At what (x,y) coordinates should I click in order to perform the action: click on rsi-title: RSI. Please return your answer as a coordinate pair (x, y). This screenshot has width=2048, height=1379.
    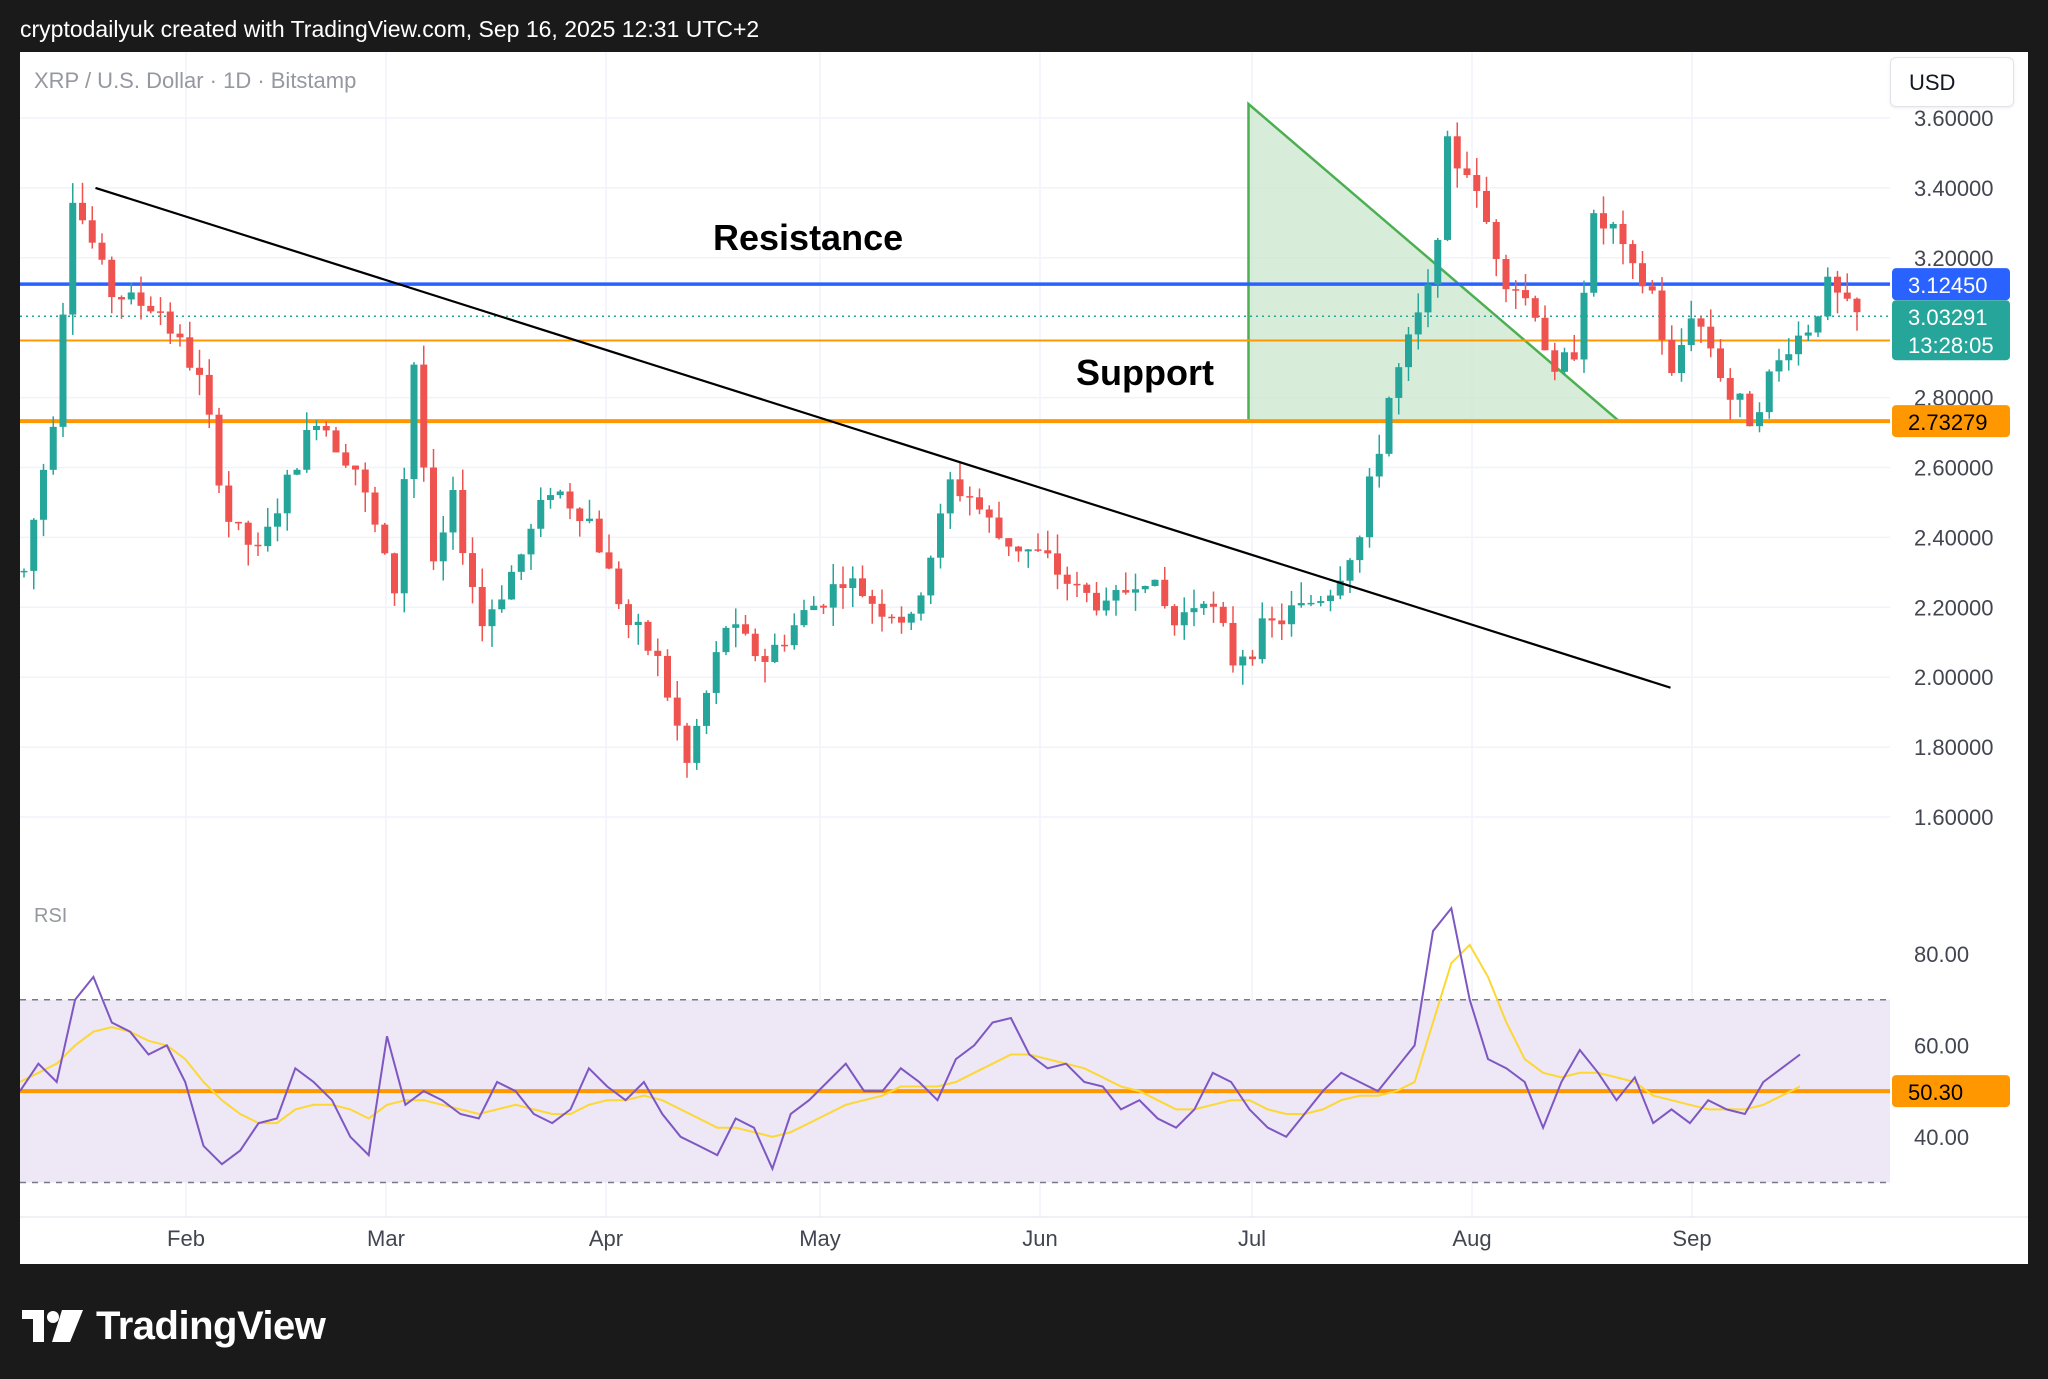
    Looking at the image, I should click on (50, 916).